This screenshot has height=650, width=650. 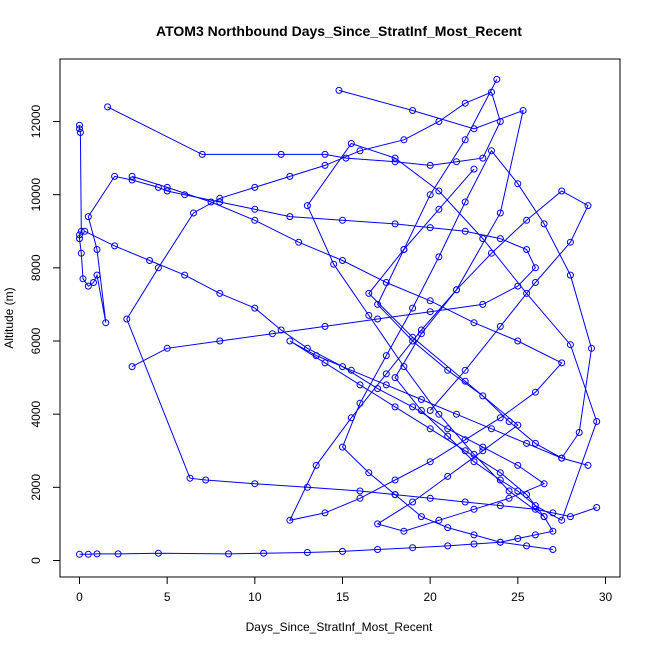 What do you see at coordinates (167, 597) in the screenshot?
I see `x-tick-label: 5` at bounding box center [167, 597].